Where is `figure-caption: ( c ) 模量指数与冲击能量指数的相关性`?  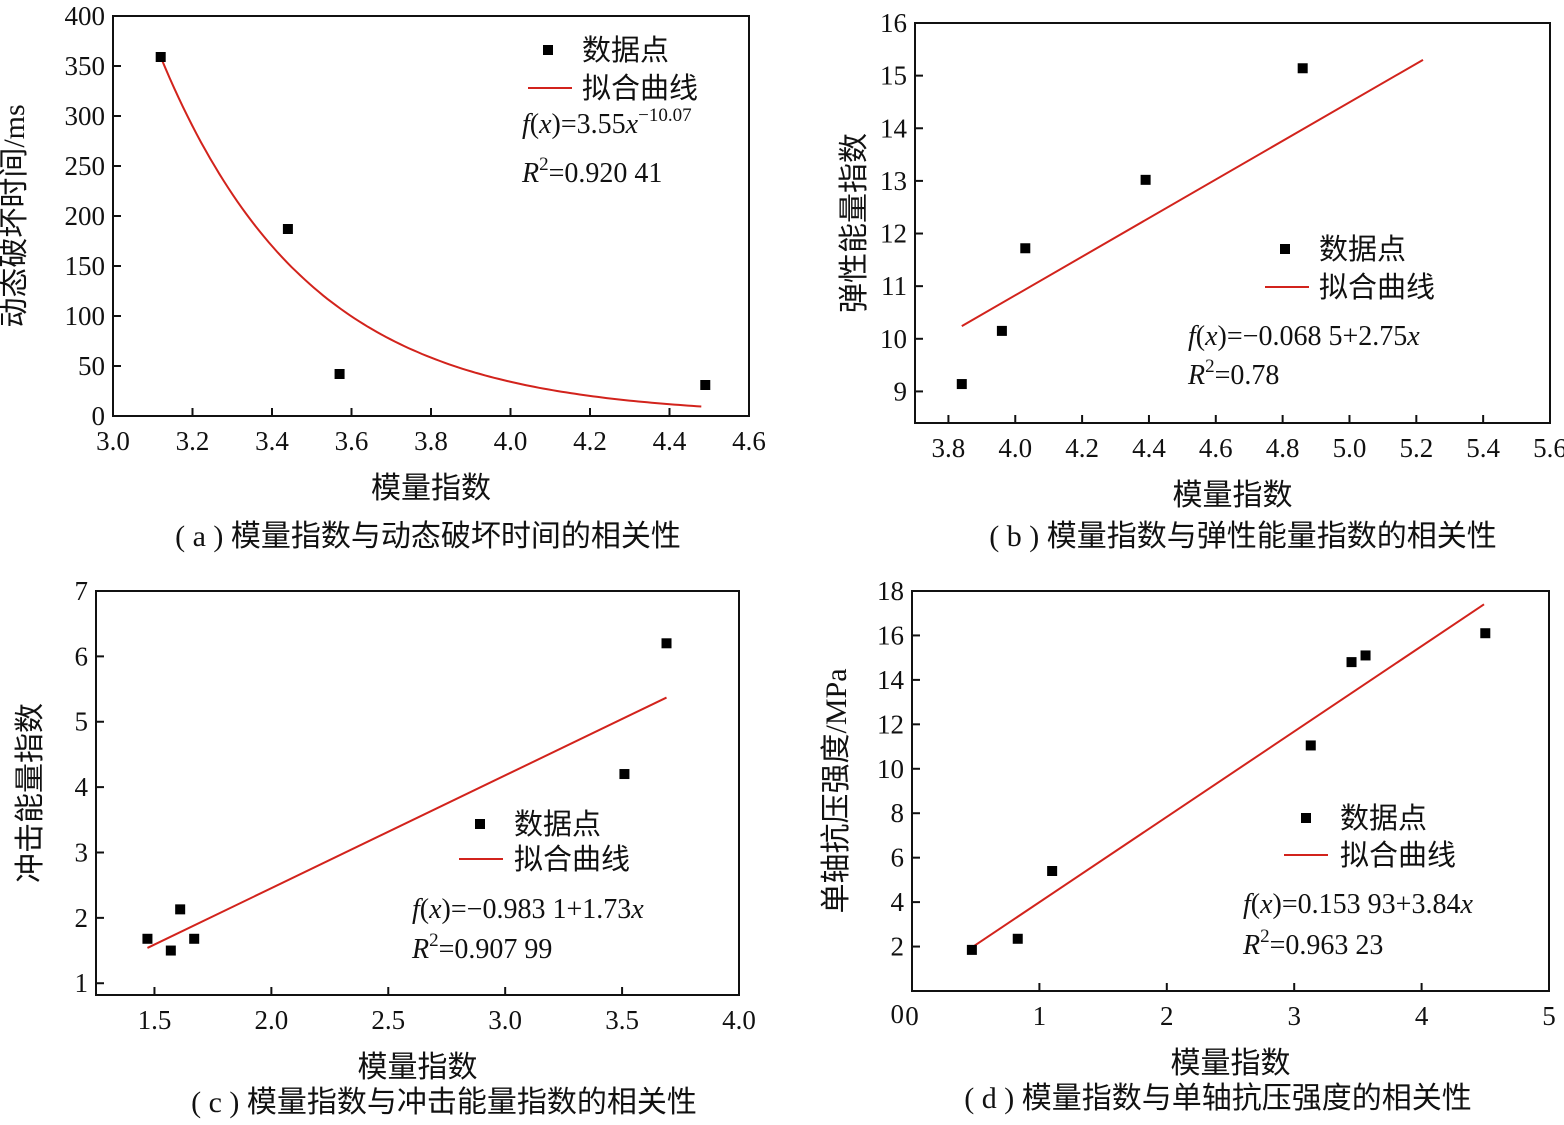
figure-caption: ( c ) 模量指数与冲击能量指数的相关性 is located at coordinates (444, 1102).